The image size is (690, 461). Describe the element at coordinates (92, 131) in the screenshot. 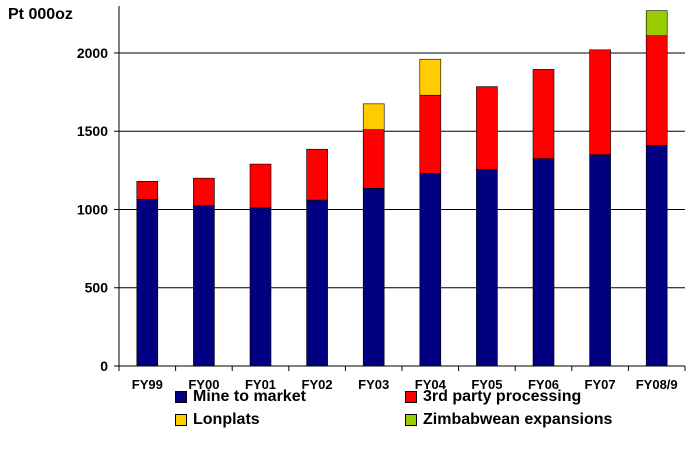

I see `y-tick-label: 1500` at that location.